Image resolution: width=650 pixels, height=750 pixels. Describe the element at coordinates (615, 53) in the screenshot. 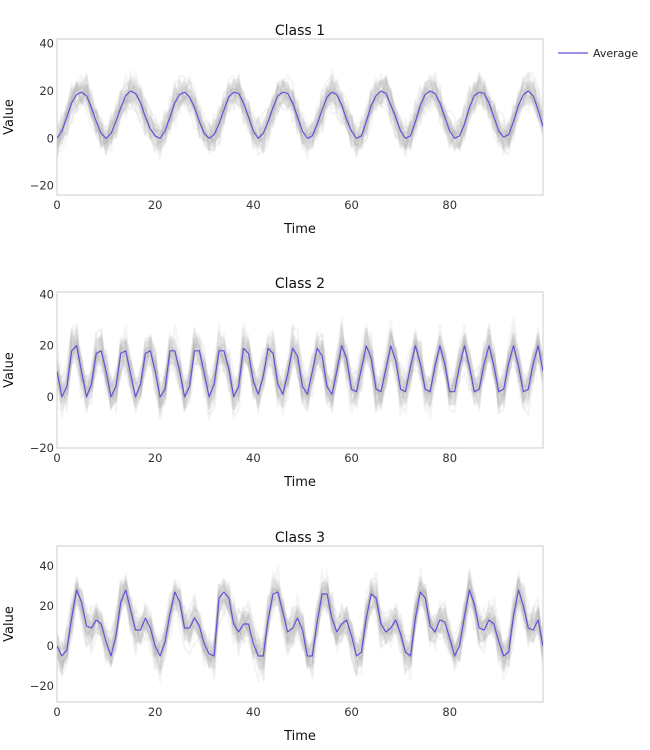

I see `legend-label: Average` at that location.